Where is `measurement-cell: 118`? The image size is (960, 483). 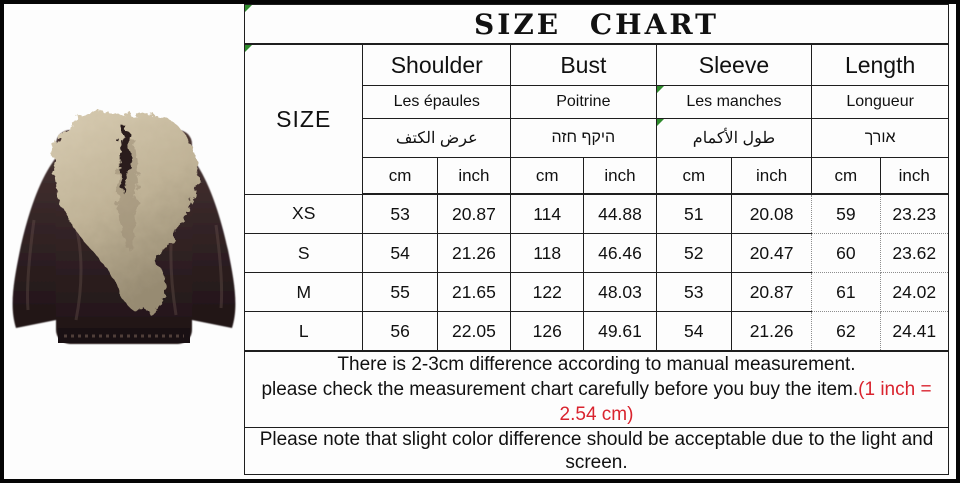
measurement-cell: 118 is located at coordinates (547, 253).